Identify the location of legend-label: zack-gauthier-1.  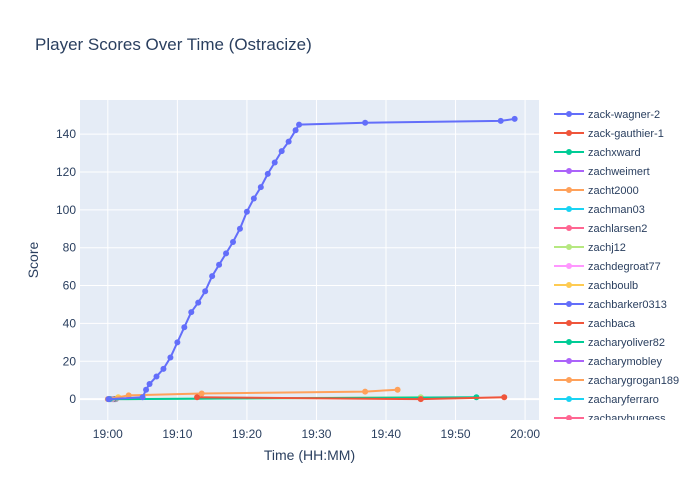
(626, 134).